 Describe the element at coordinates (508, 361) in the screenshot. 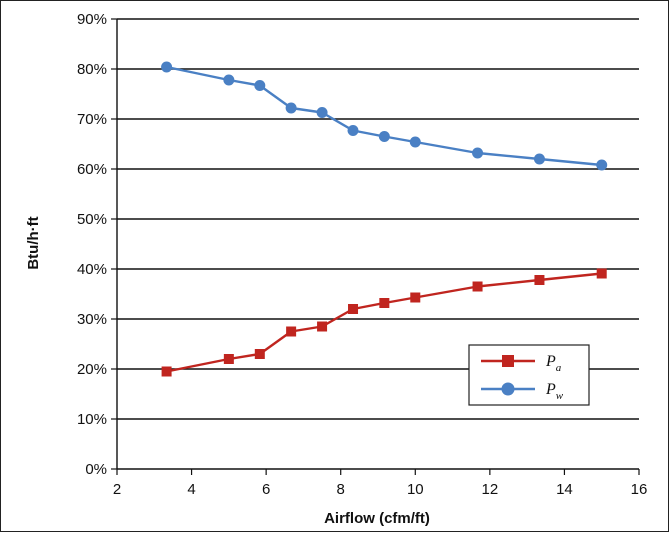

I see `legend-marker-a` at that location.